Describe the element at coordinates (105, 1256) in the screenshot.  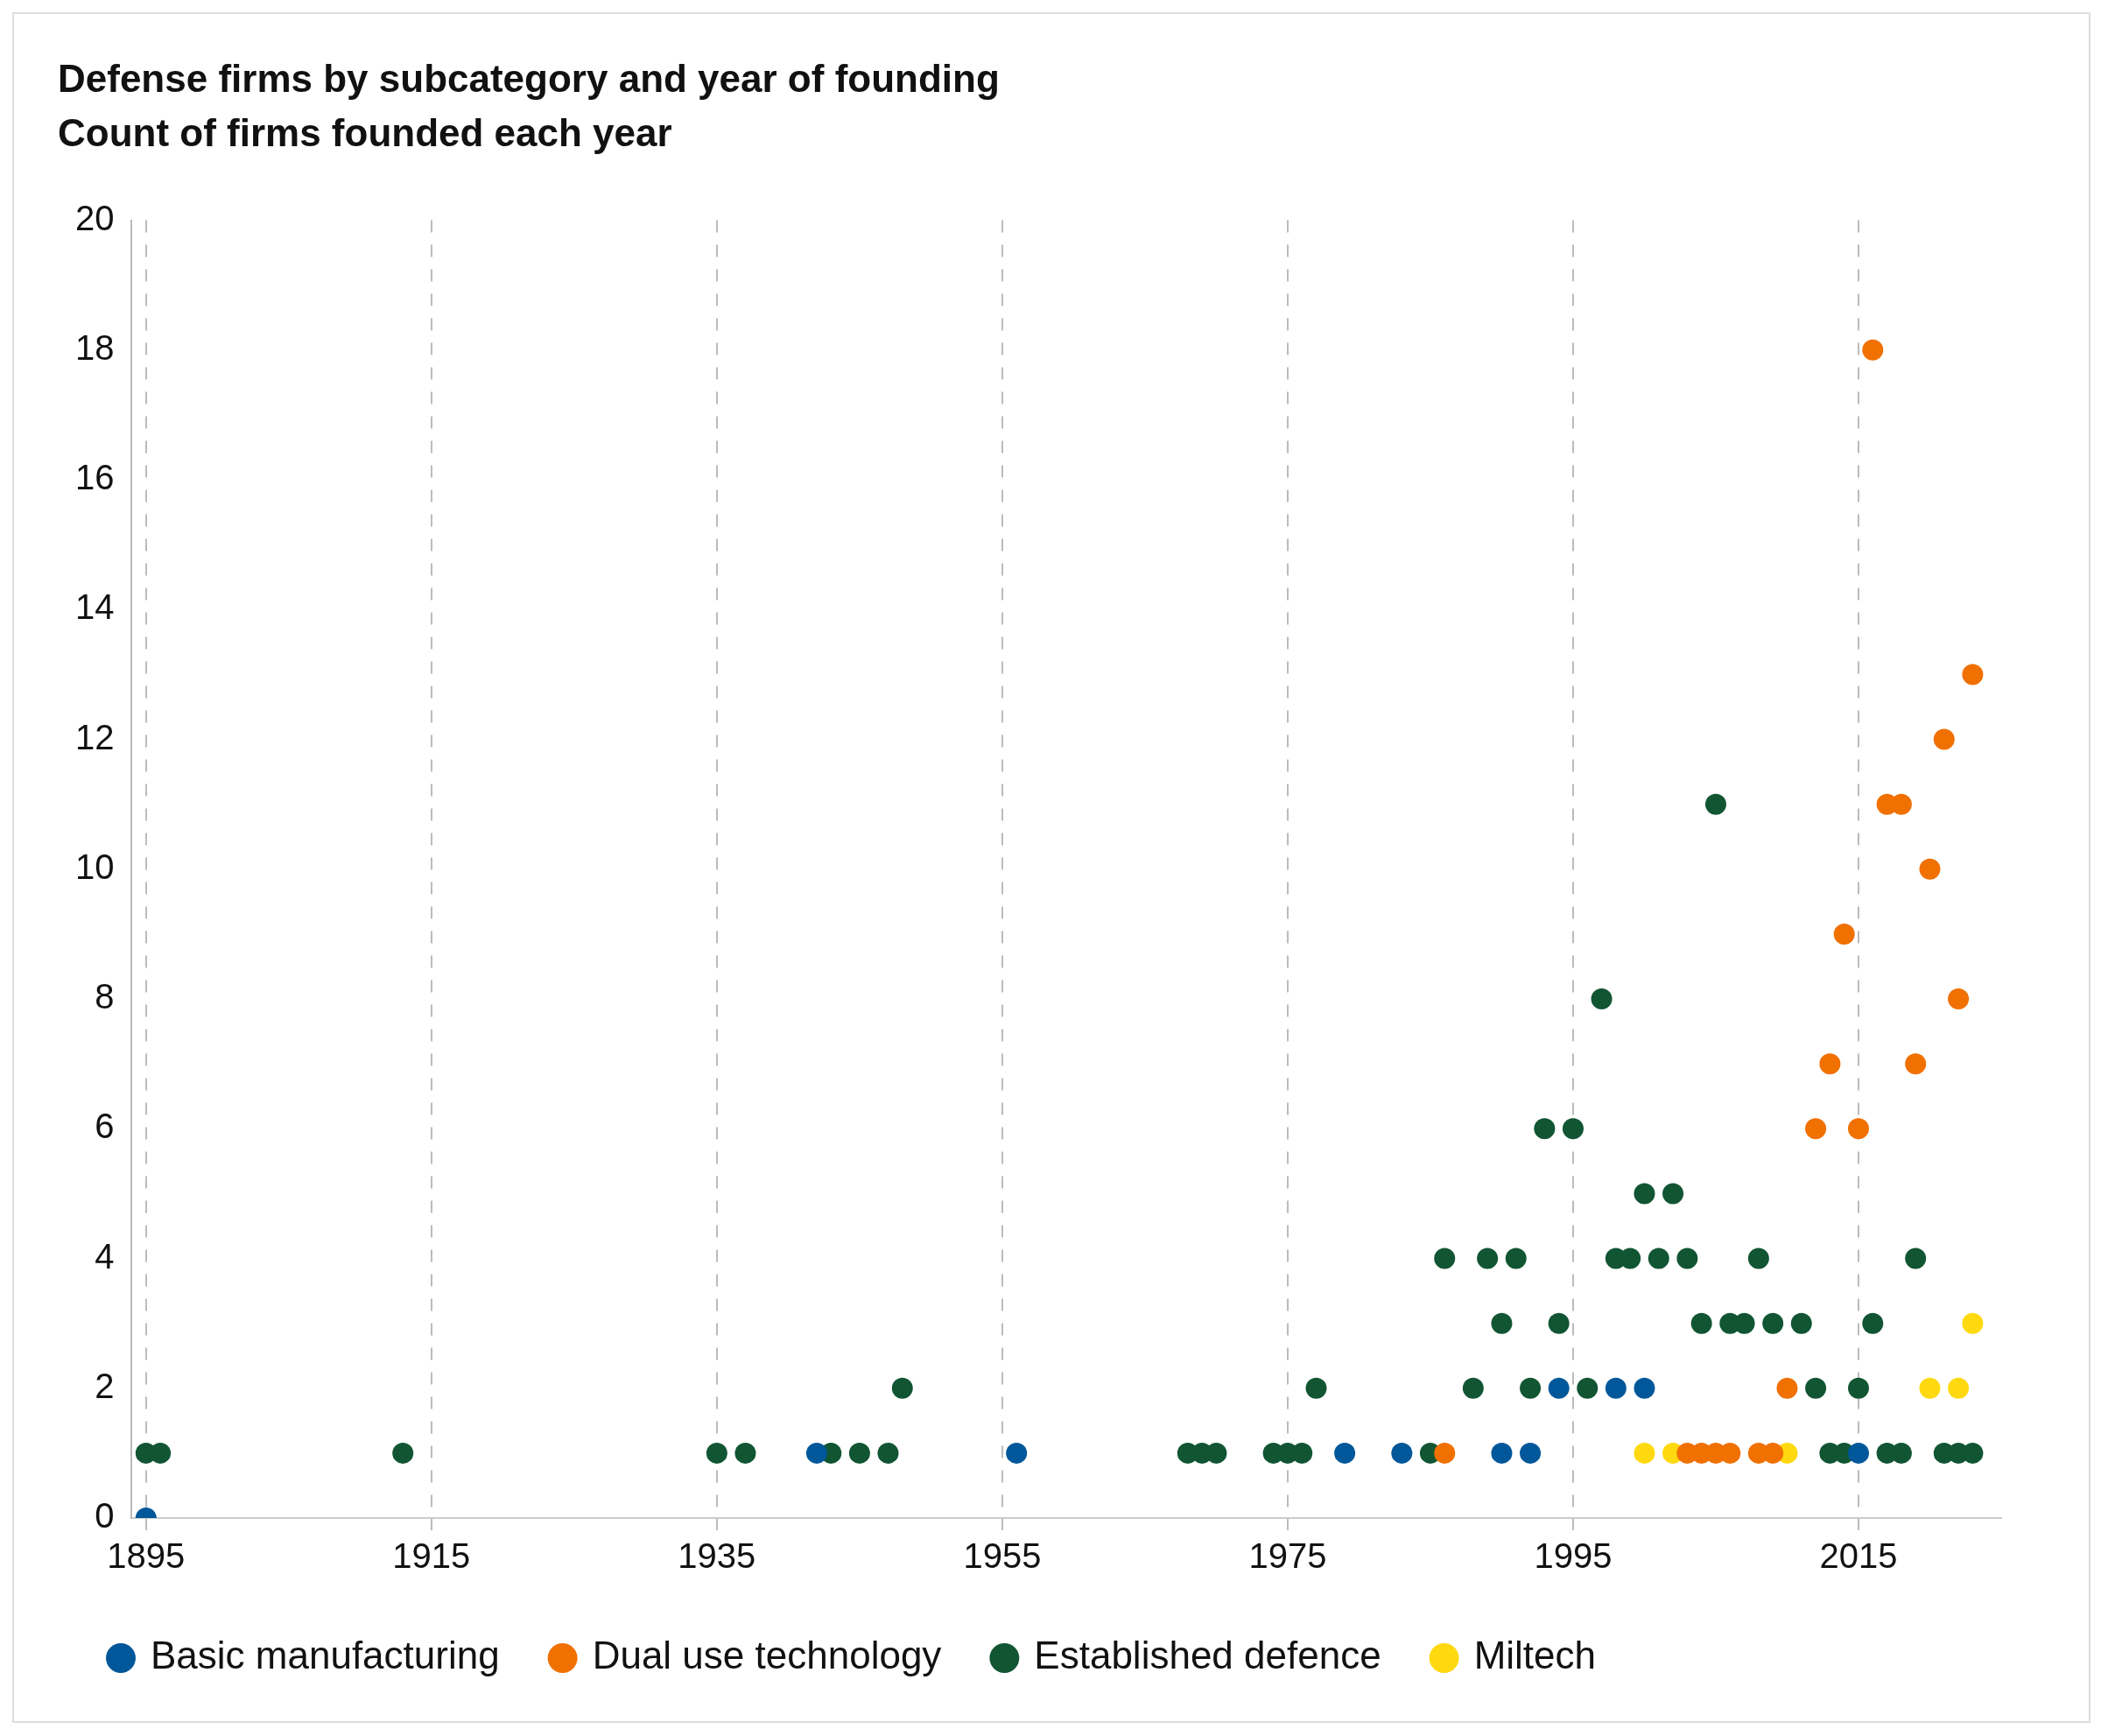
I see `y-tick-label: 4` at that location.